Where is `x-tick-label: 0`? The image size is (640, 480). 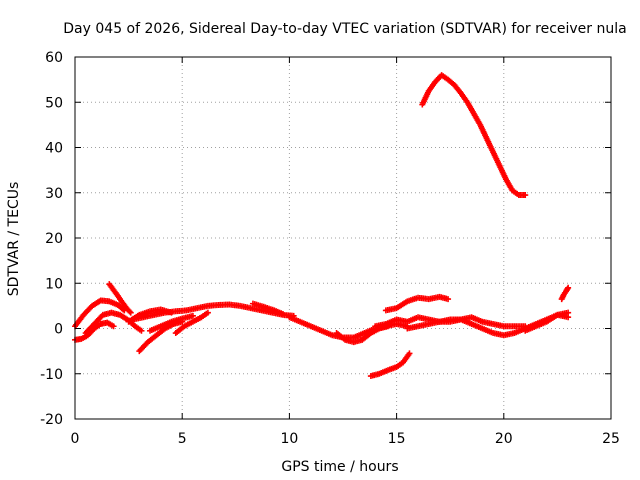
x-tick-label: 0 is located at coordinates (75, 439).